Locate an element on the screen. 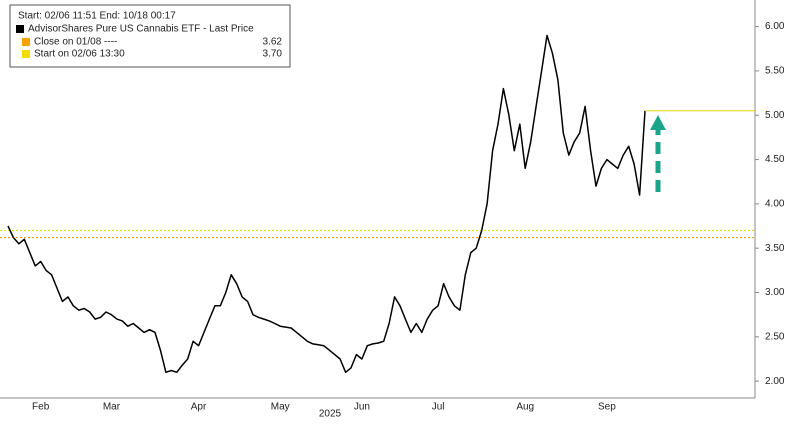  legend-box is located at coordinates (150, 36).